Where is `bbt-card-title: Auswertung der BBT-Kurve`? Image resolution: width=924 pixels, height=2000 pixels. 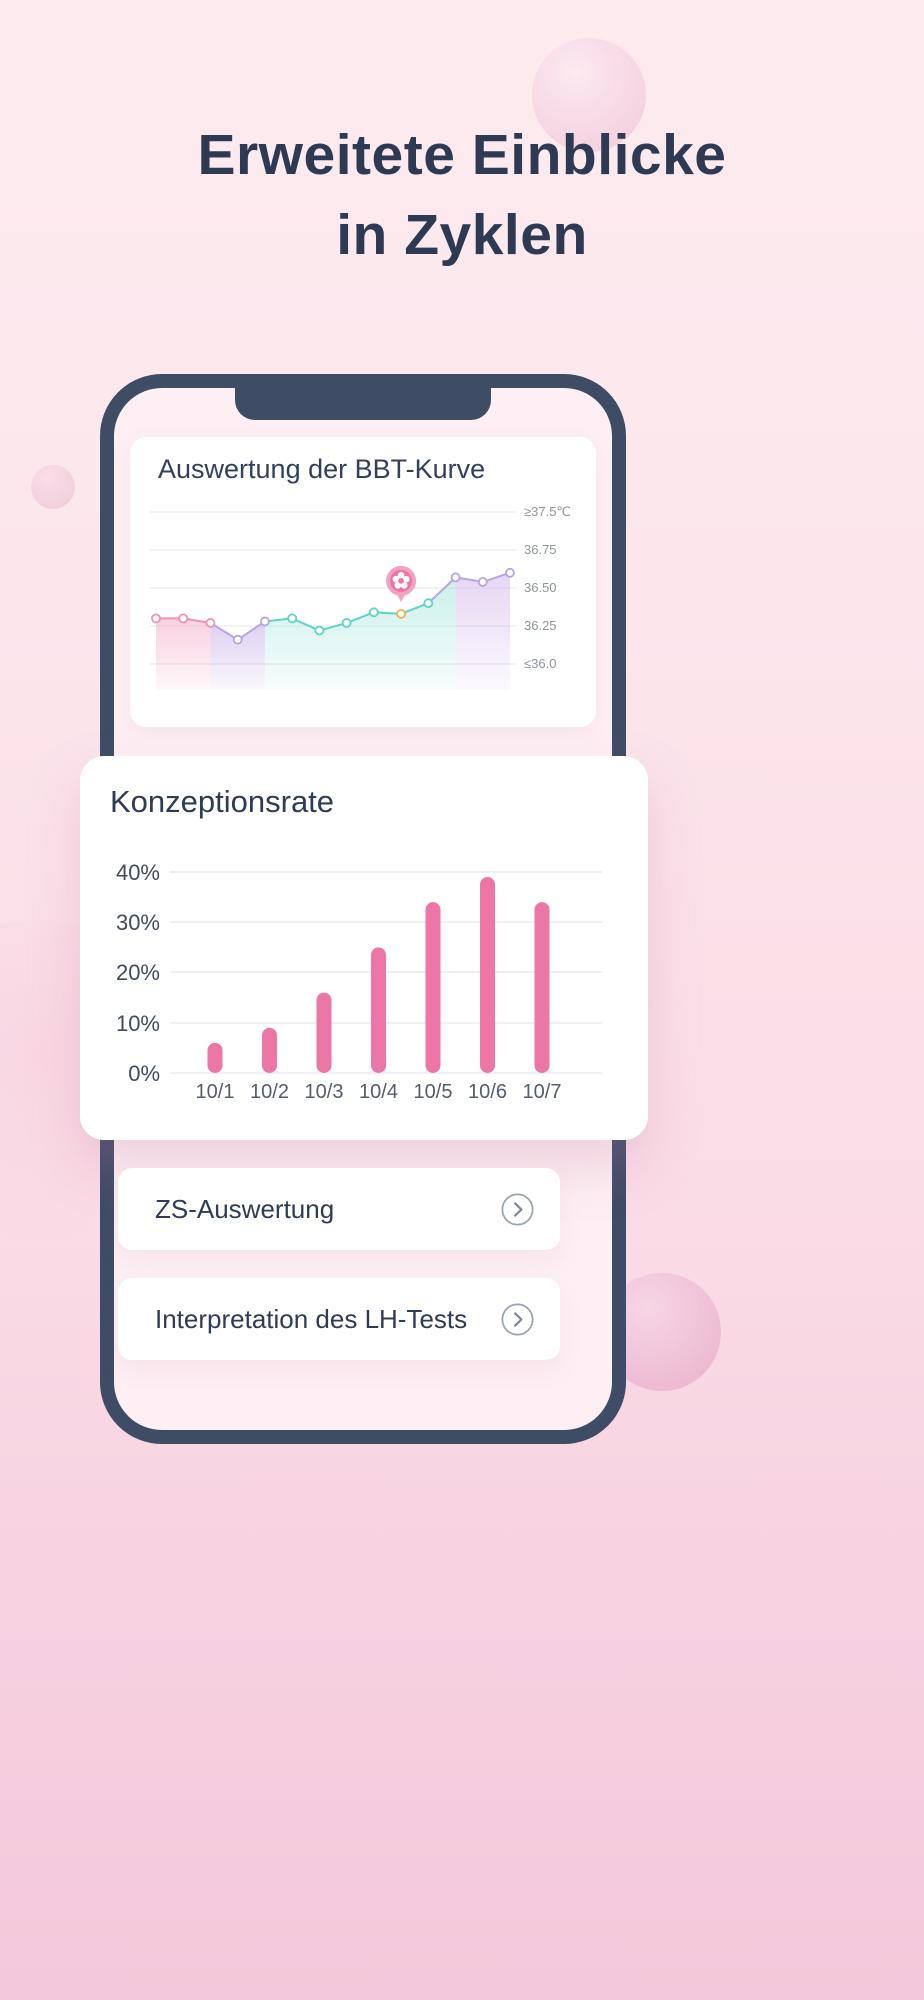
bbt-card-title: Auswertung der BBT-Kurve is located at coordinates (322, 469).